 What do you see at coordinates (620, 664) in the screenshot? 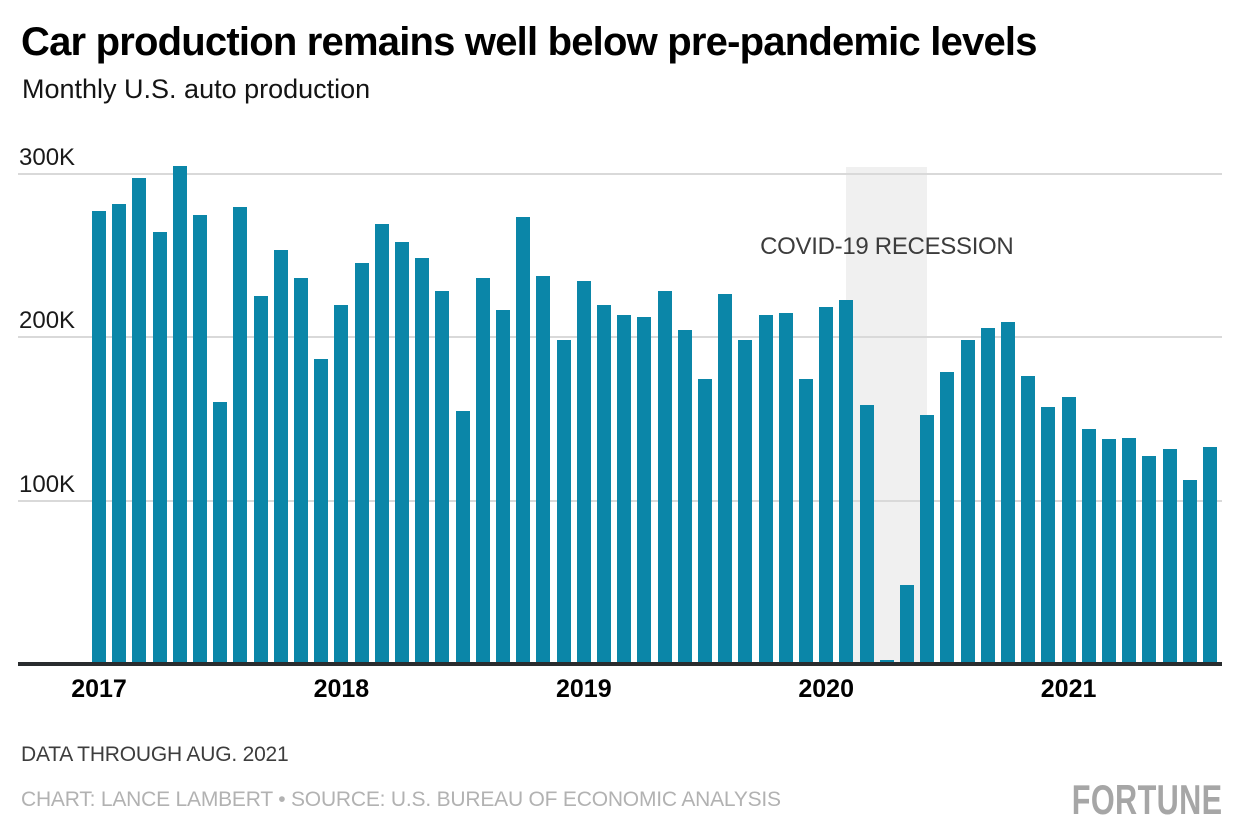
I see `x-axis-line` at bounding box center [620, 664].